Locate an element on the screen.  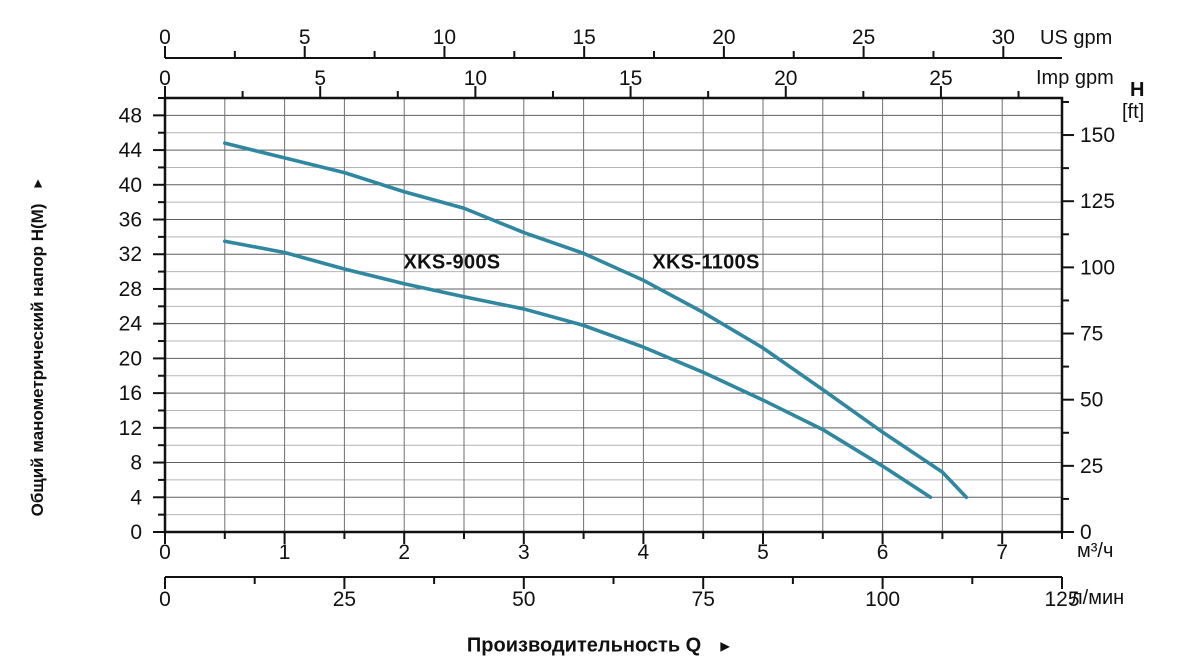
axis-us-gpm: 0 5 10 15 20 25 30 is located at coordinates (610, 42).